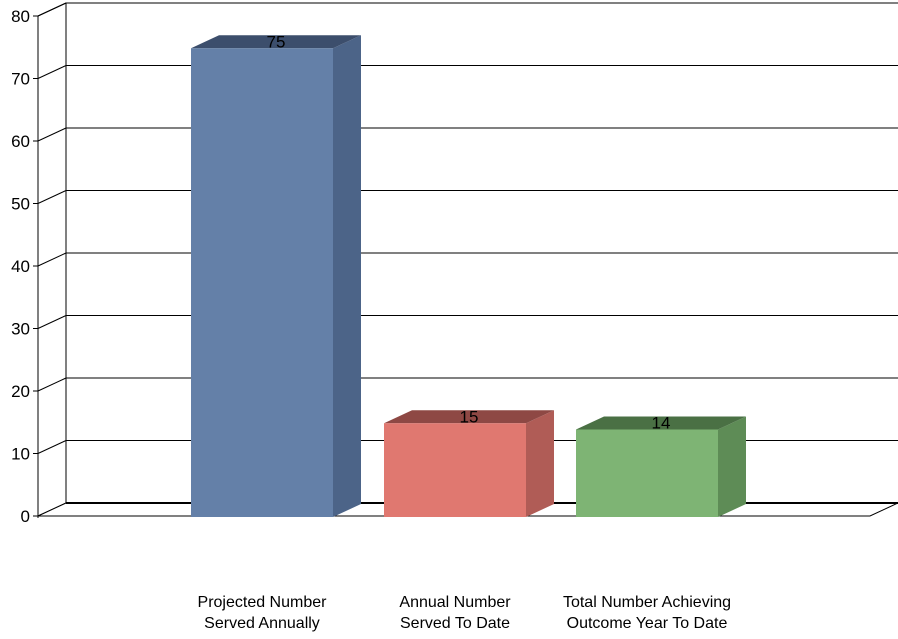 The width and height of the screenshot is (898, 639). What do you see at coordinates (20, 79) in the screenshot?
I see `y-tick-label: 70` at bounding box center [20, 79].